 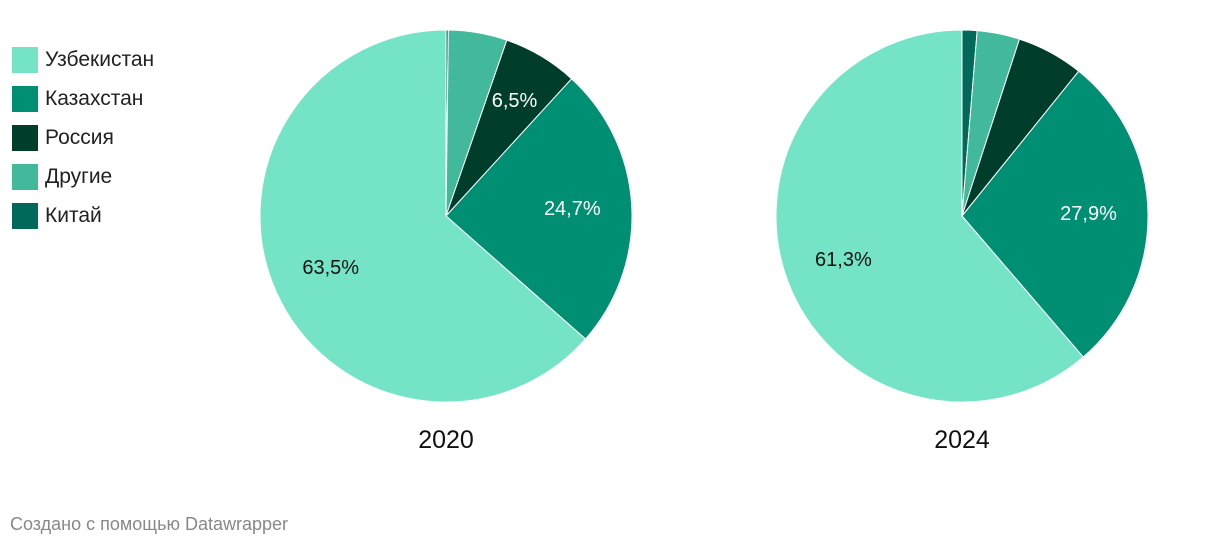 I want to click on legend: Узбекистан Казахстан Россия Другие Китай, so click(x=83, y=137).